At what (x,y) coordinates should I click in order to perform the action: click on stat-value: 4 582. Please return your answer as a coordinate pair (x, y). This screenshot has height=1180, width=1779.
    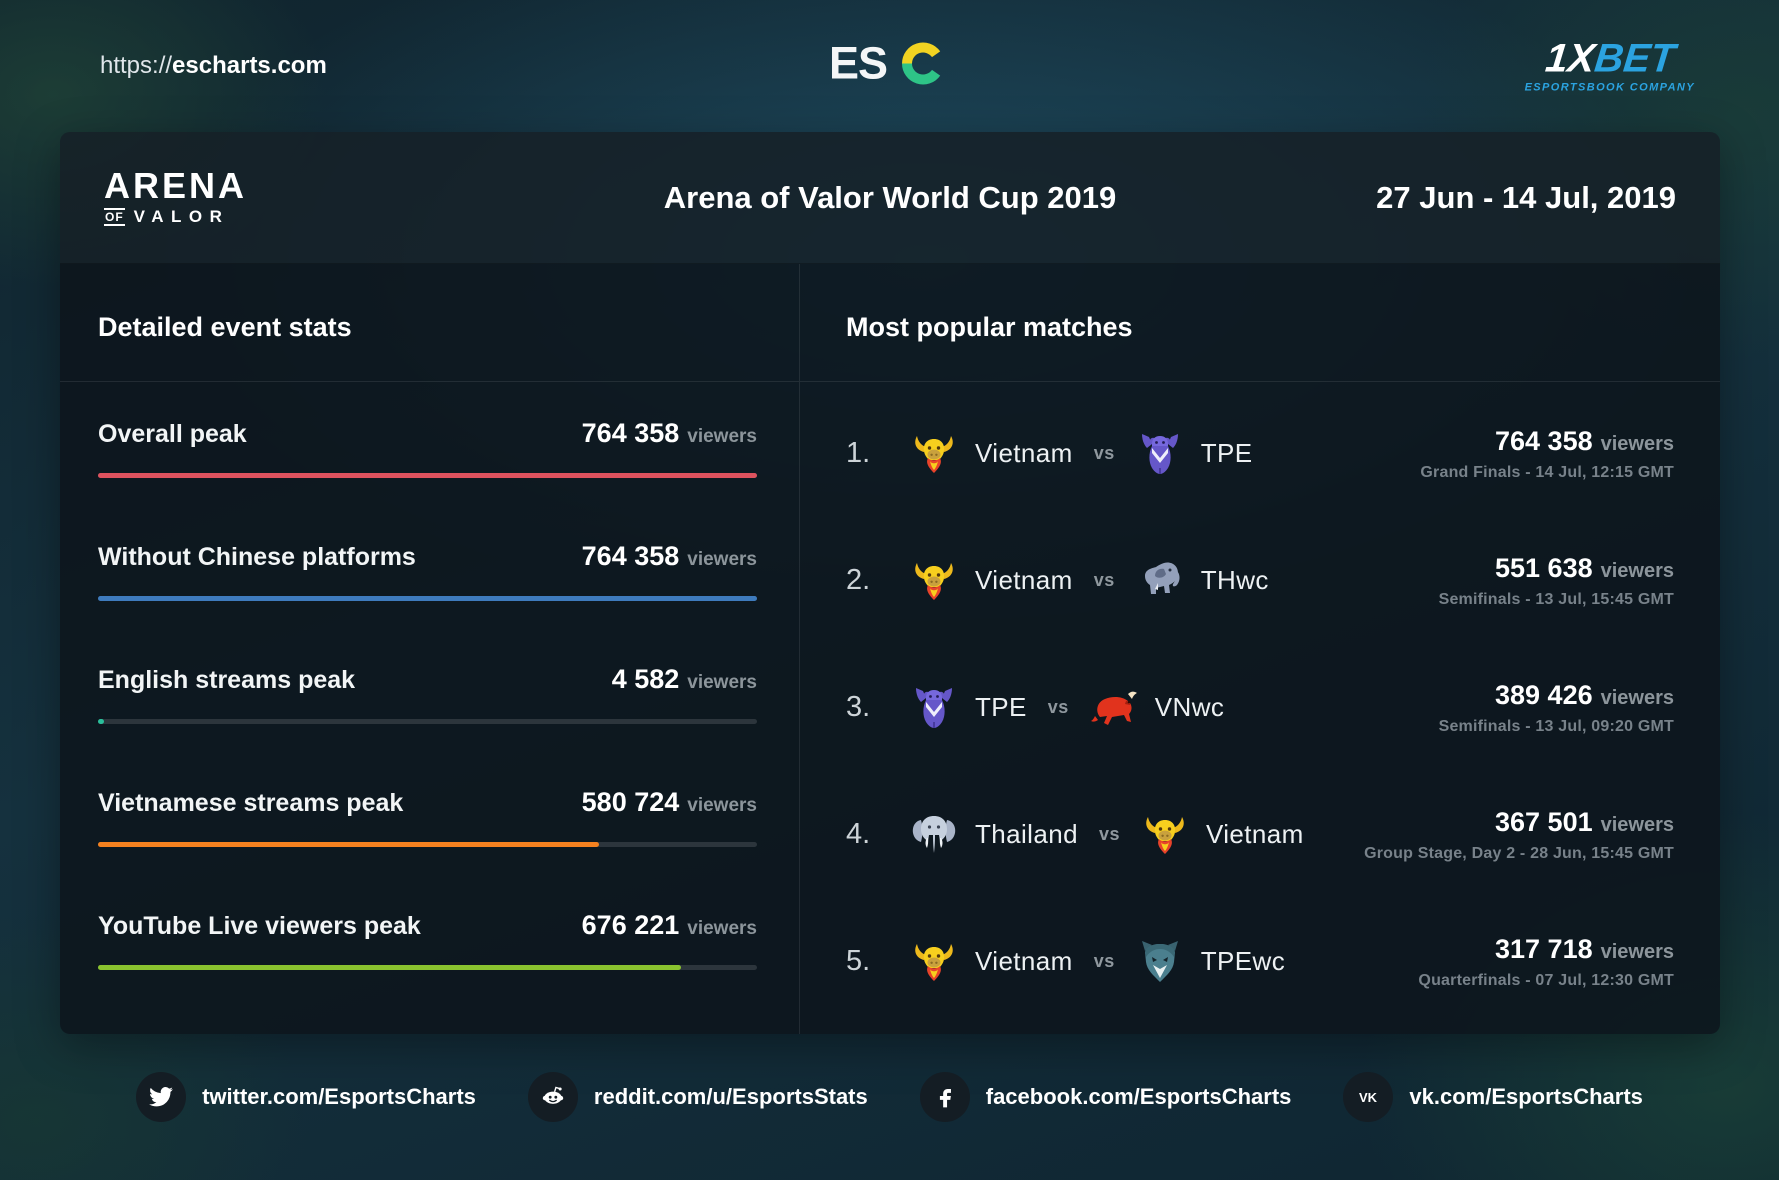
    Looking at the image, I should click on (645, 679).